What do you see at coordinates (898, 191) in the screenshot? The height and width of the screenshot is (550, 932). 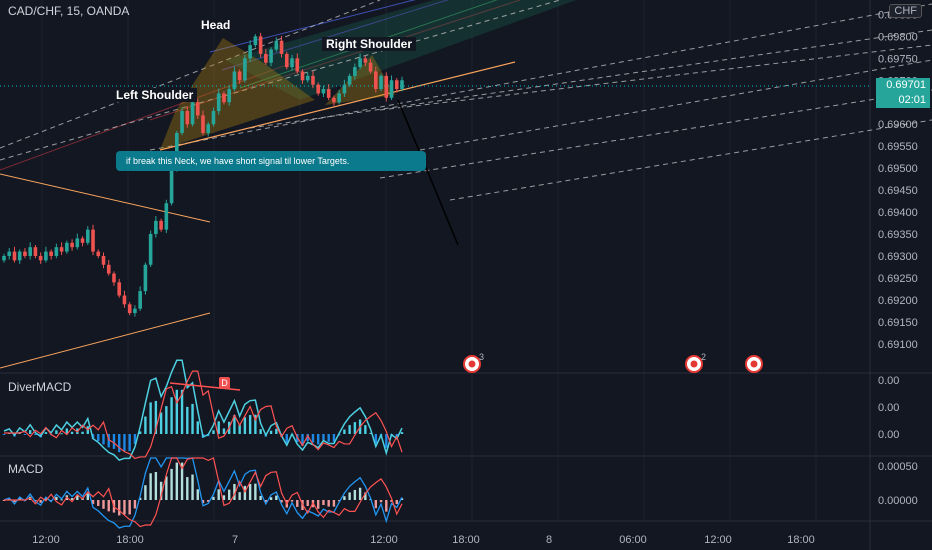 I see `price-tick: 0.69450` at bounding box center [898, 191].